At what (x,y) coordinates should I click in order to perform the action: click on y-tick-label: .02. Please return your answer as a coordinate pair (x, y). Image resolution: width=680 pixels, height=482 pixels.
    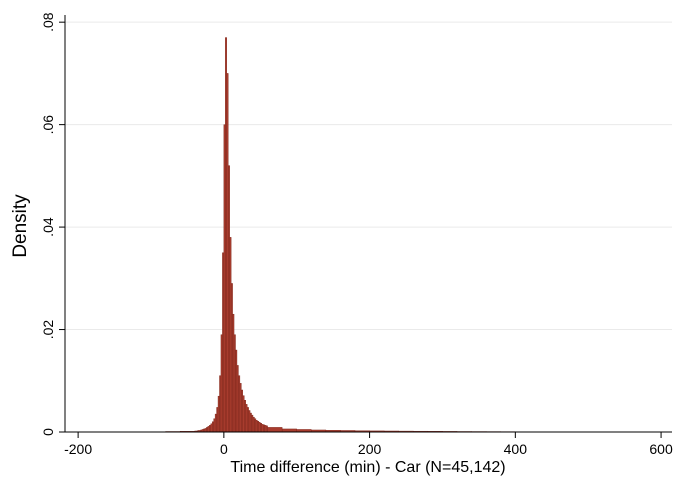
    Looking at the image, I should click on (48, 330).